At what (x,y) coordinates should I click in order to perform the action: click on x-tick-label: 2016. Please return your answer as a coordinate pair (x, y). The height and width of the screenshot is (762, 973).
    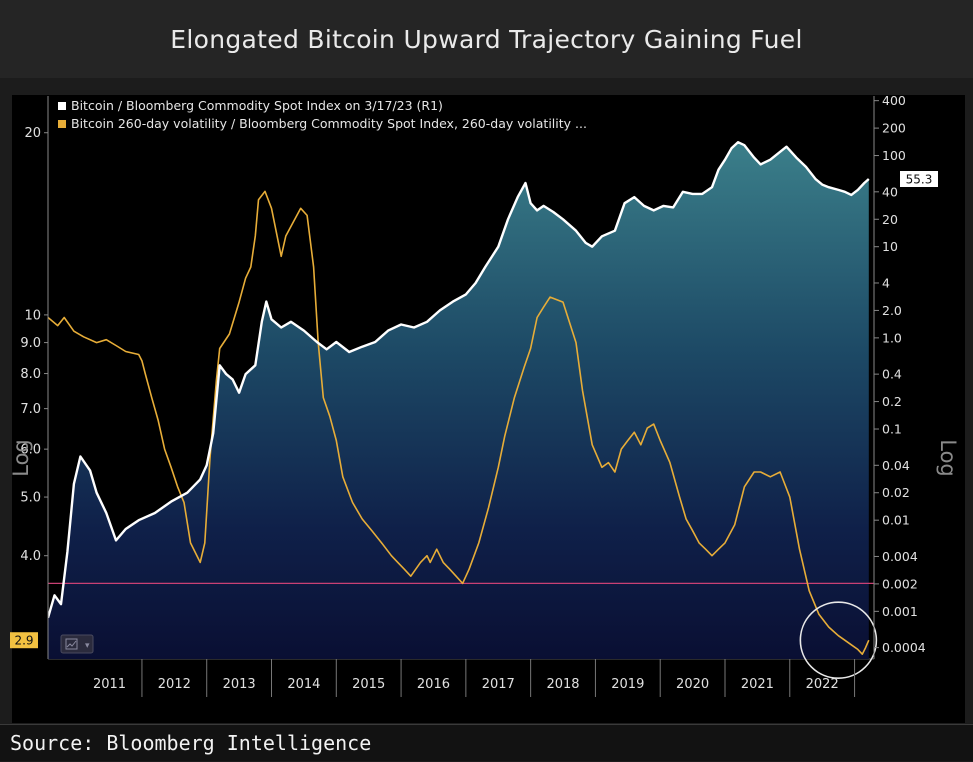
    Looking at the image, I should click on (433, 684).